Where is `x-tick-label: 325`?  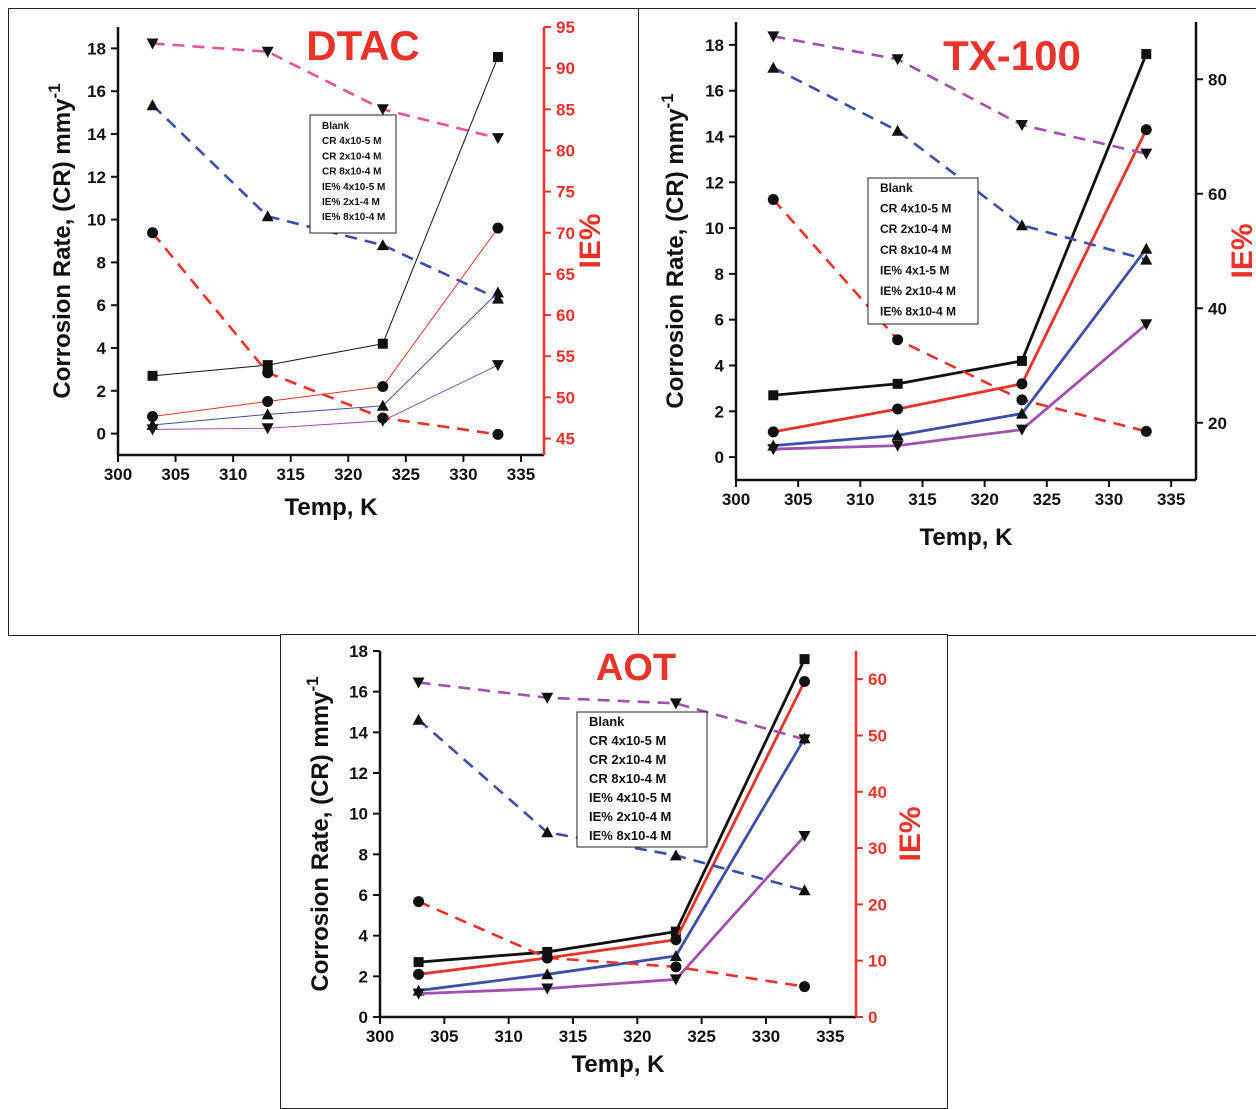 x-tick-label: 325 is located at coordinates (1047, 499).